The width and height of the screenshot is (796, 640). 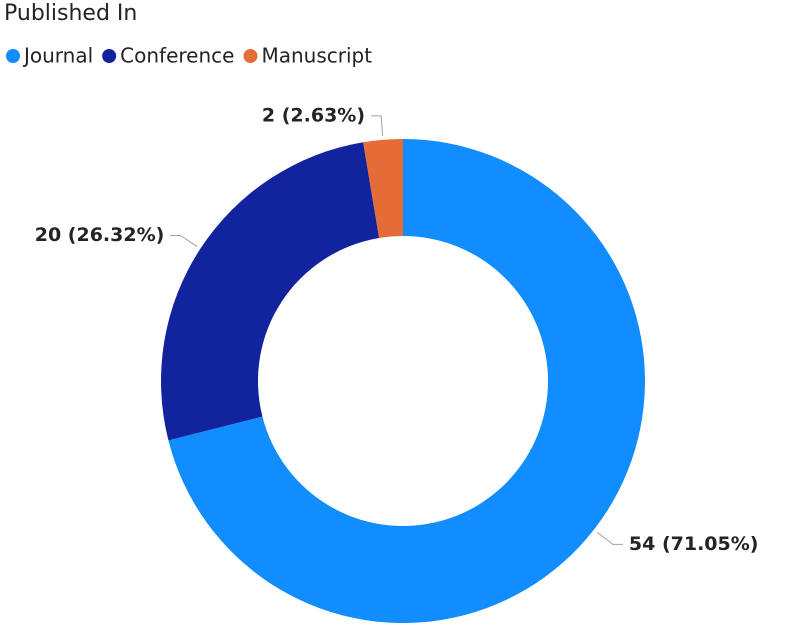 I want to click on legend-label: Journal, so click(x=57, y=56).